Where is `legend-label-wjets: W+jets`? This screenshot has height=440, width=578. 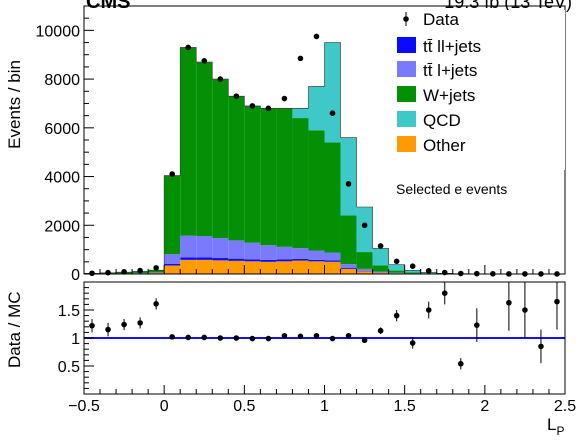 legend-label-wjets: W+jets is located at coordinates (449, 95).